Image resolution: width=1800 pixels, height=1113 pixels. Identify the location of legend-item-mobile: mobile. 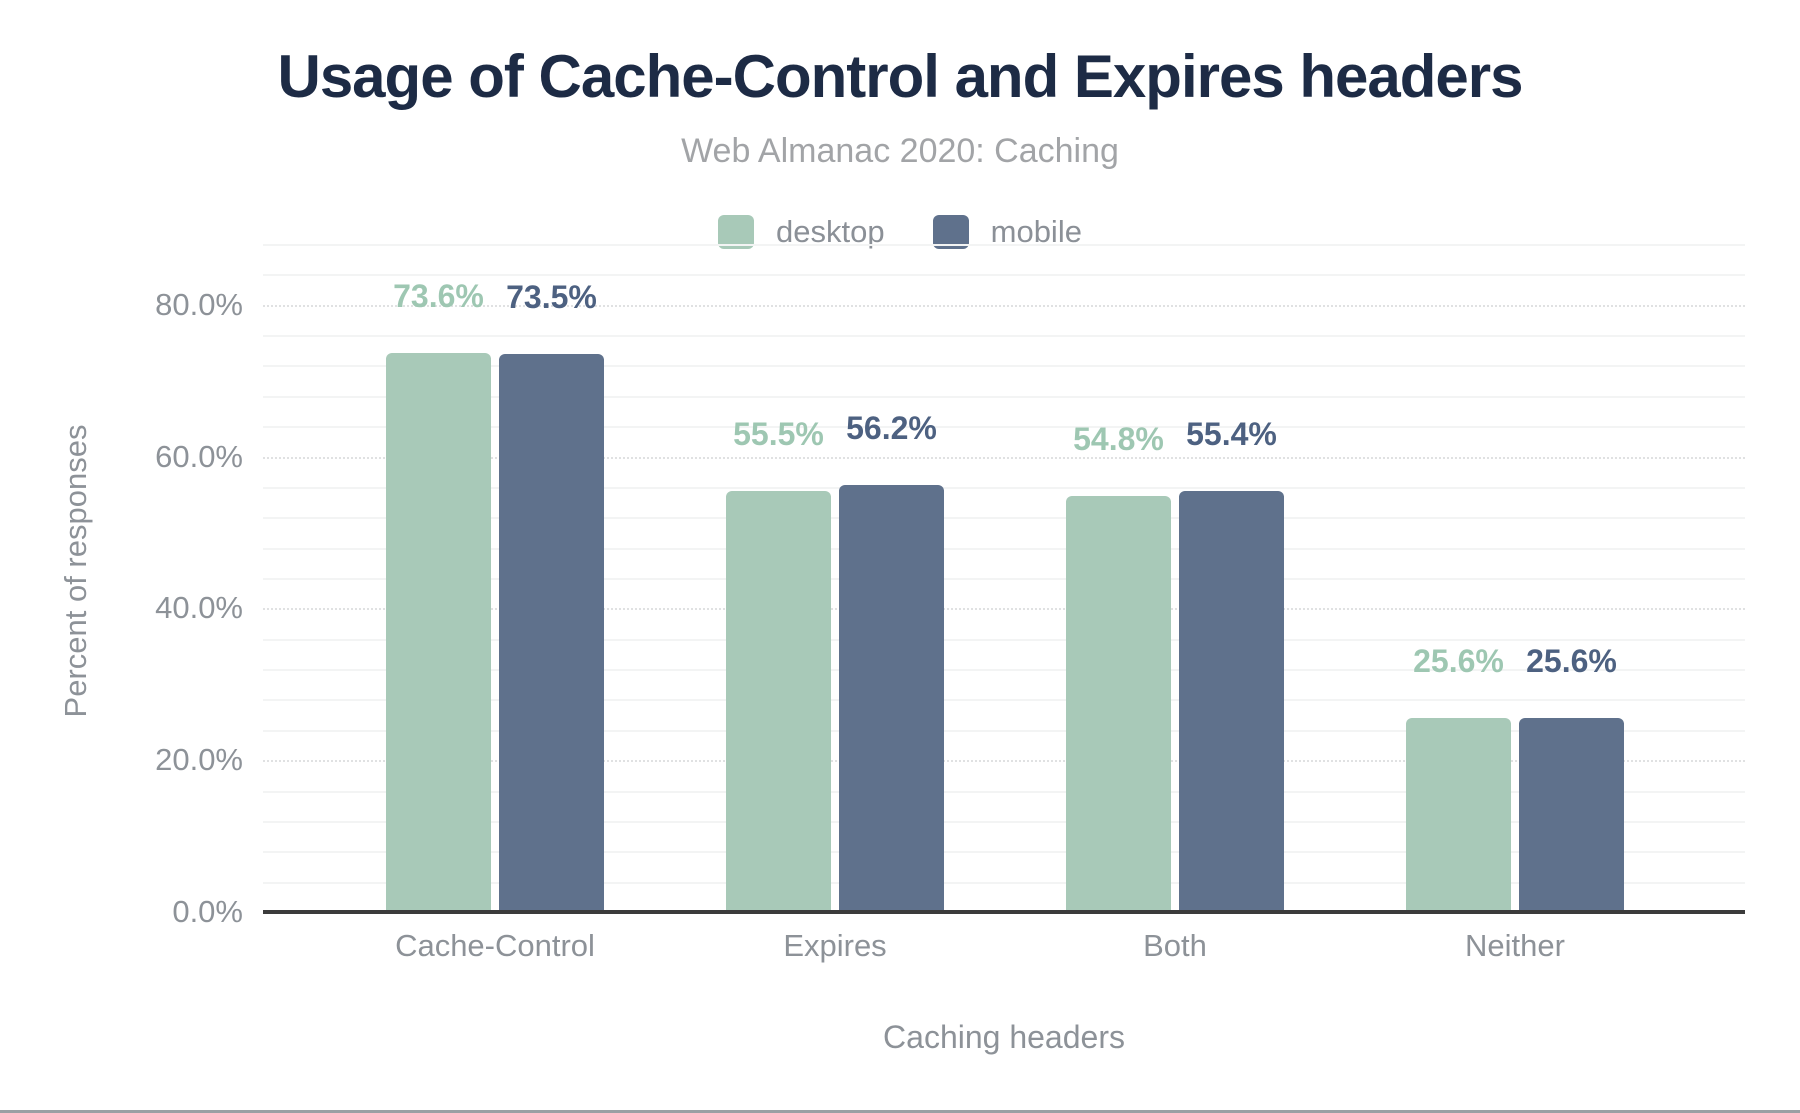
(1007, 232).